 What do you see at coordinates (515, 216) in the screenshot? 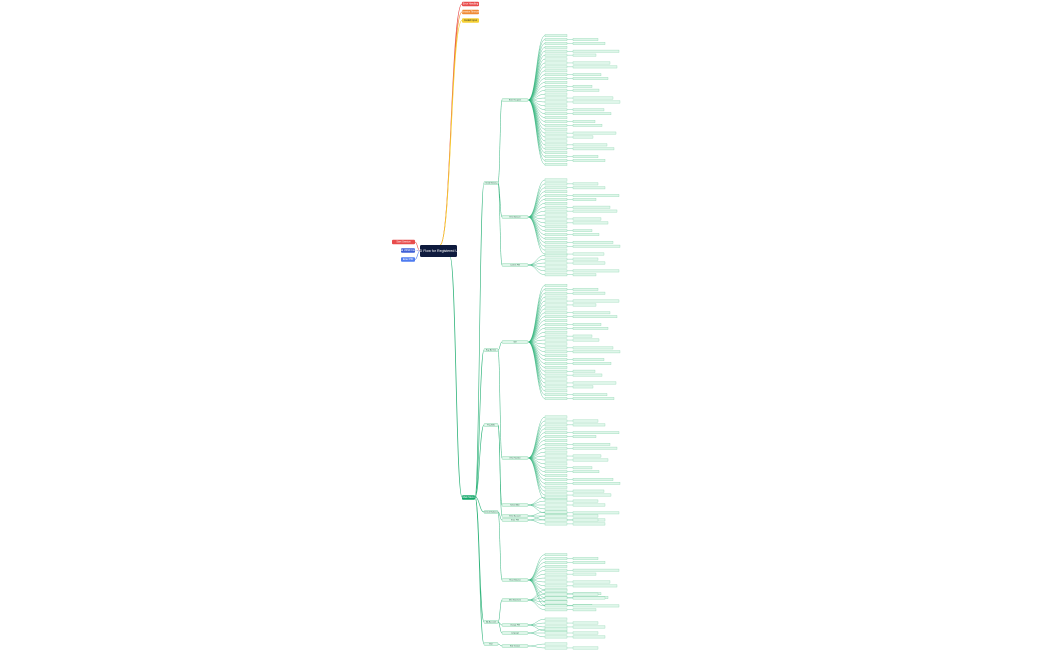
I see `child-node: Enter Amount` at bounding box center [515, 216].